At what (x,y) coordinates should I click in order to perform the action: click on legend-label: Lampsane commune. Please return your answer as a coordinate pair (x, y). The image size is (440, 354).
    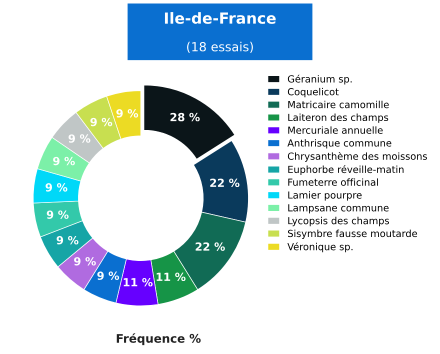
    Looking at the image, I should click on (338, 209).